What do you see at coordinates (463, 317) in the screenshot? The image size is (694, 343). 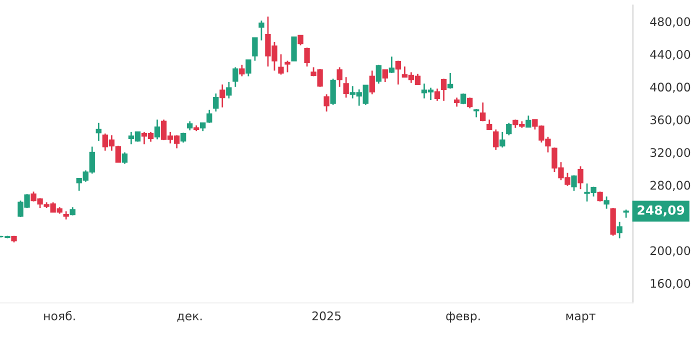 I see `x-tick-label: февр.` at bounding box center [463, 317].